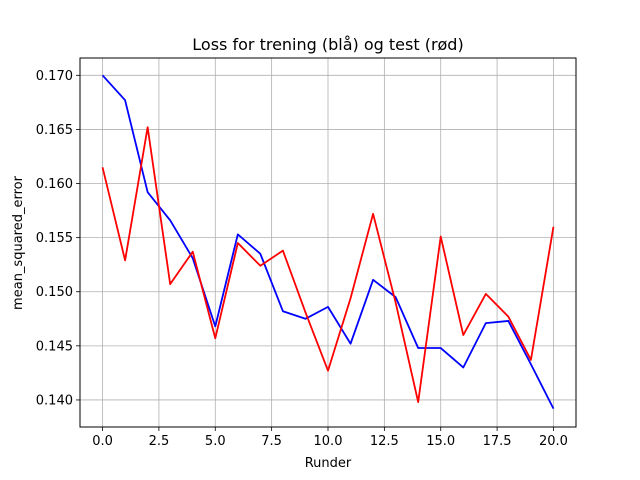 Image resolution: width=640 pixels, height=480 pixels. I want to click on x-tick-label: 7.5, so click(271, 441).